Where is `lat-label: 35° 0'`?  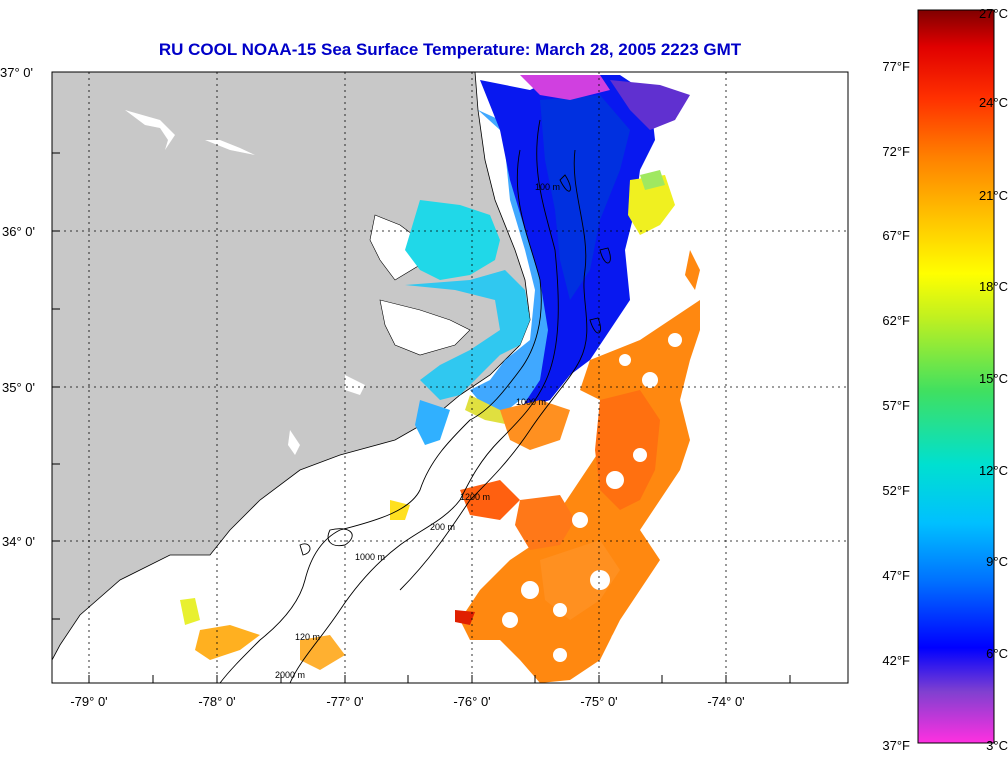
lat-label: 35° 0' is located at coordinates (18, 387).